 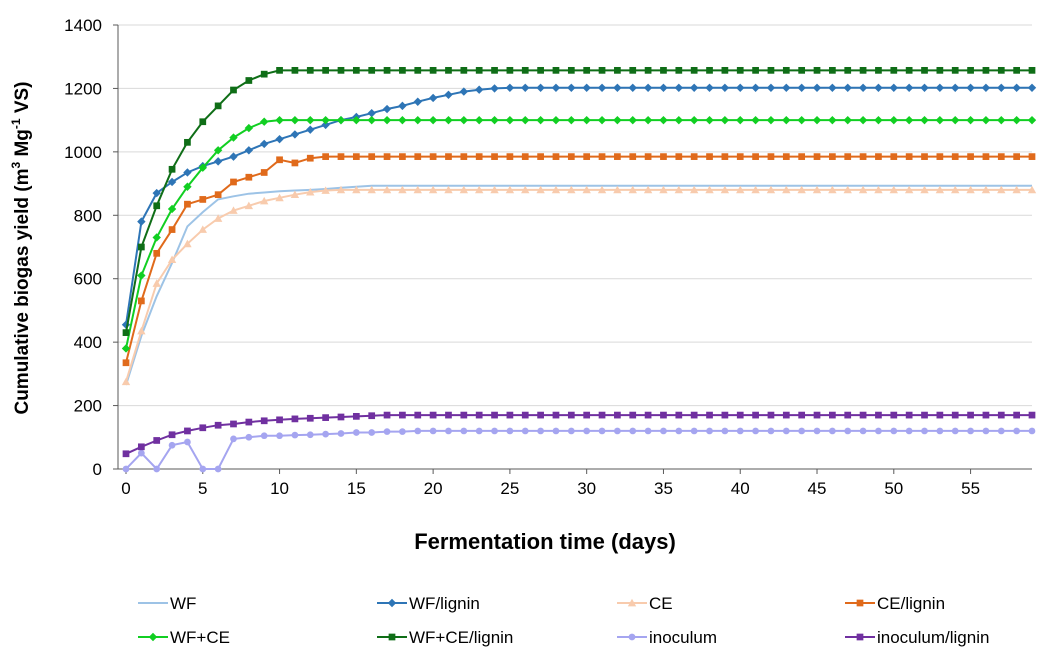 I want to click on legend-label: CE/lignin, so click(x=911, y=603).